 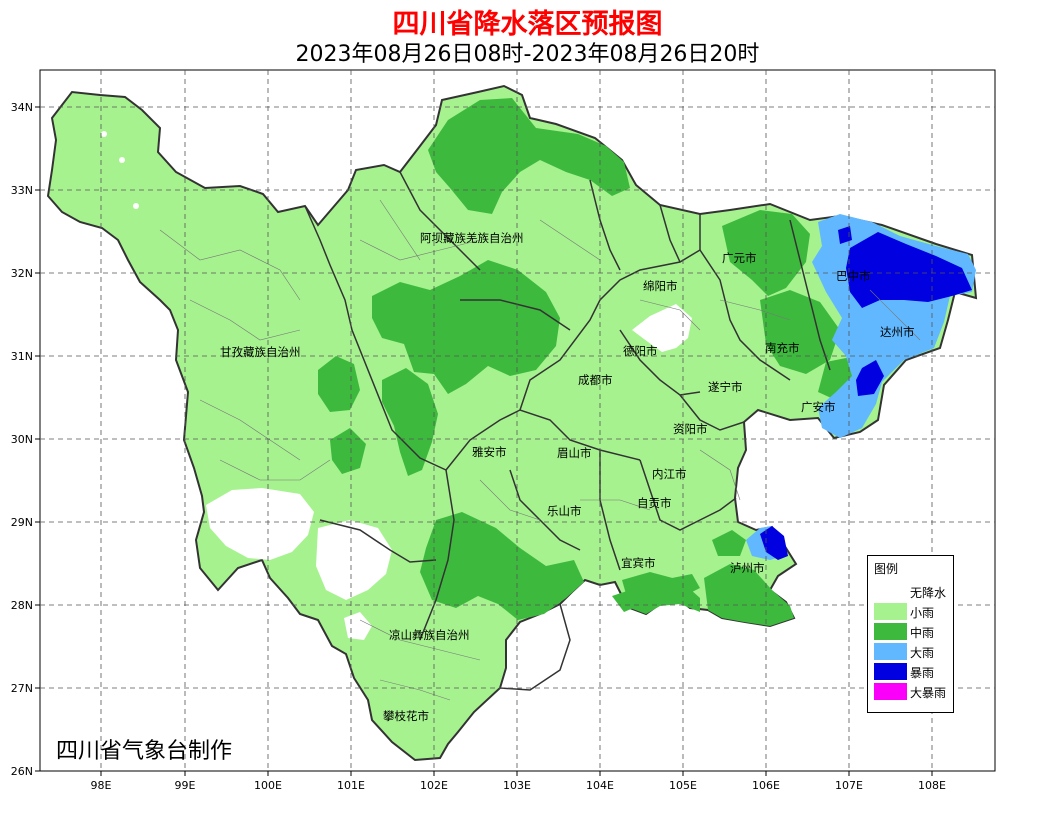 What do you see at coordinates (690, 429) in the screenshot?
I see `city-label: 资阳市` at bounding box center [690, 429].